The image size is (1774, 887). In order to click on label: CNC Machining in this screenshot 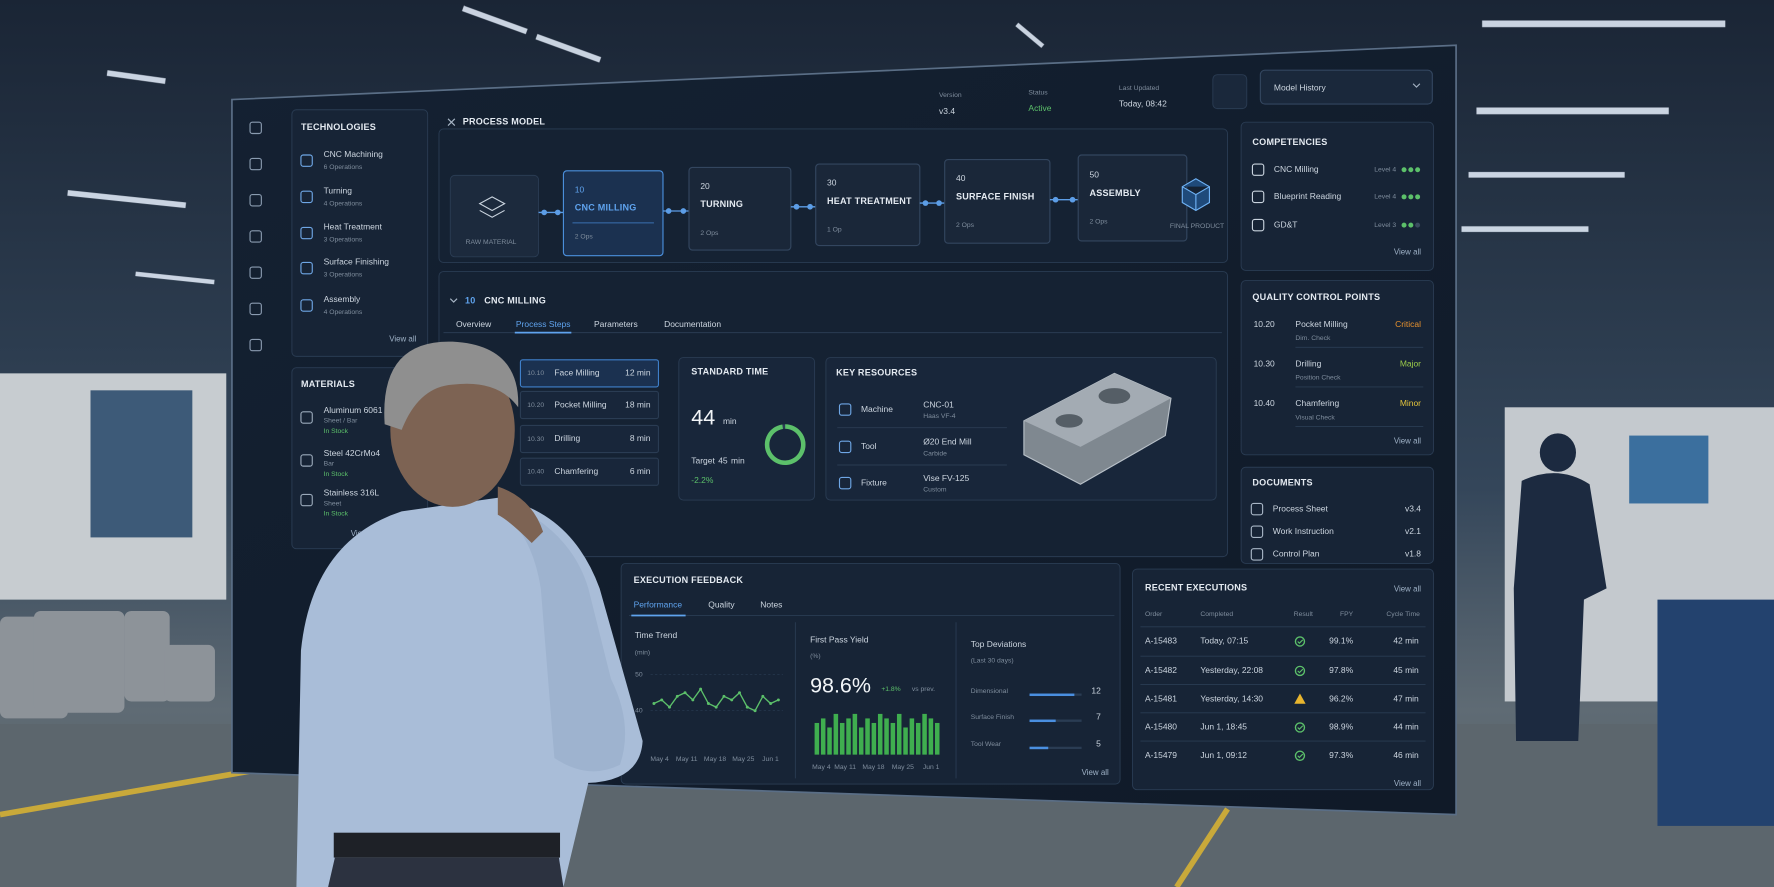, I will do `click(354, 154)`.